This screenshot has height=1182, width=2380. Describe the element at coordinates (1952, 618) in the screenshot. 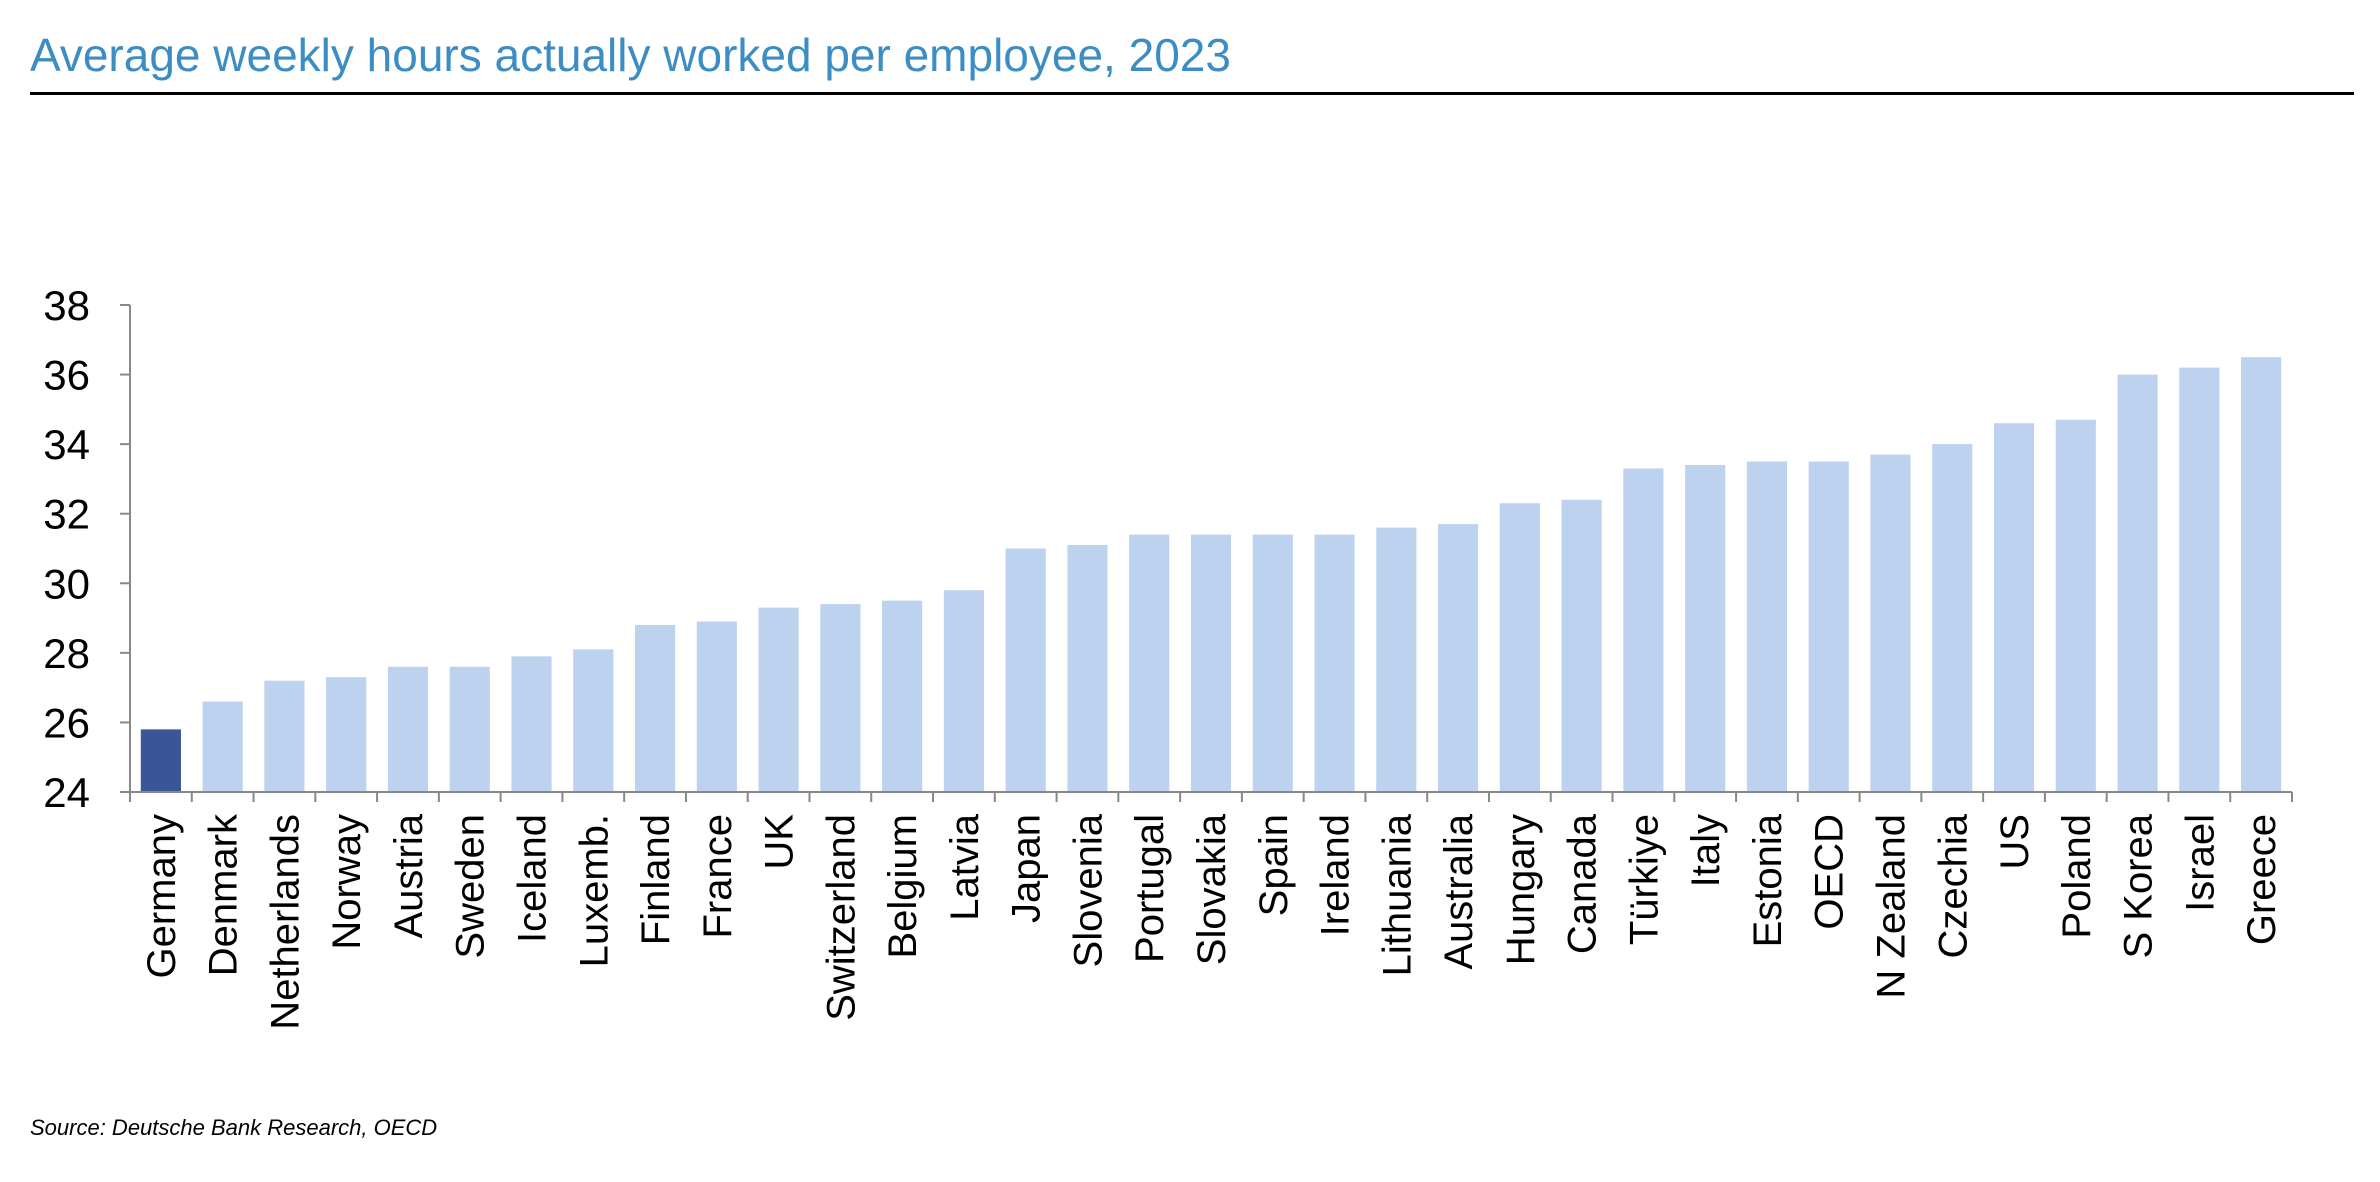

I see `bar-czechia` at that location.